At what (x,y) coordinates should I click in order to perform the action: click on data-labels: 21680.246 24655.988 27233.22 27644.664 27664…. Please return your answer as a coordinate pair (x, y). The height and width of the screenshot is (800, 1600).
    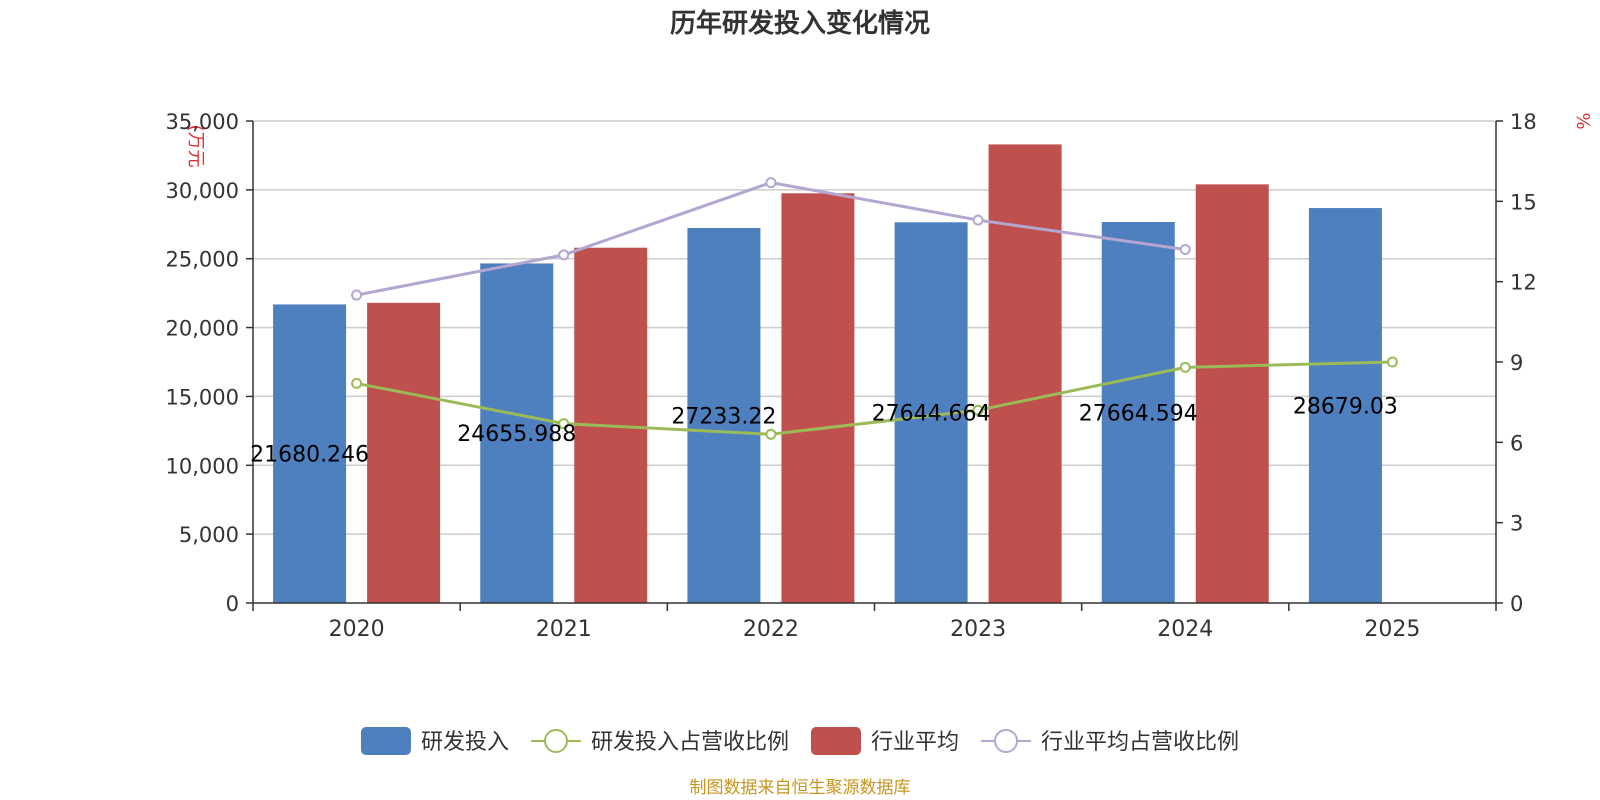
    Looking at the image, I should click on (824, 431).